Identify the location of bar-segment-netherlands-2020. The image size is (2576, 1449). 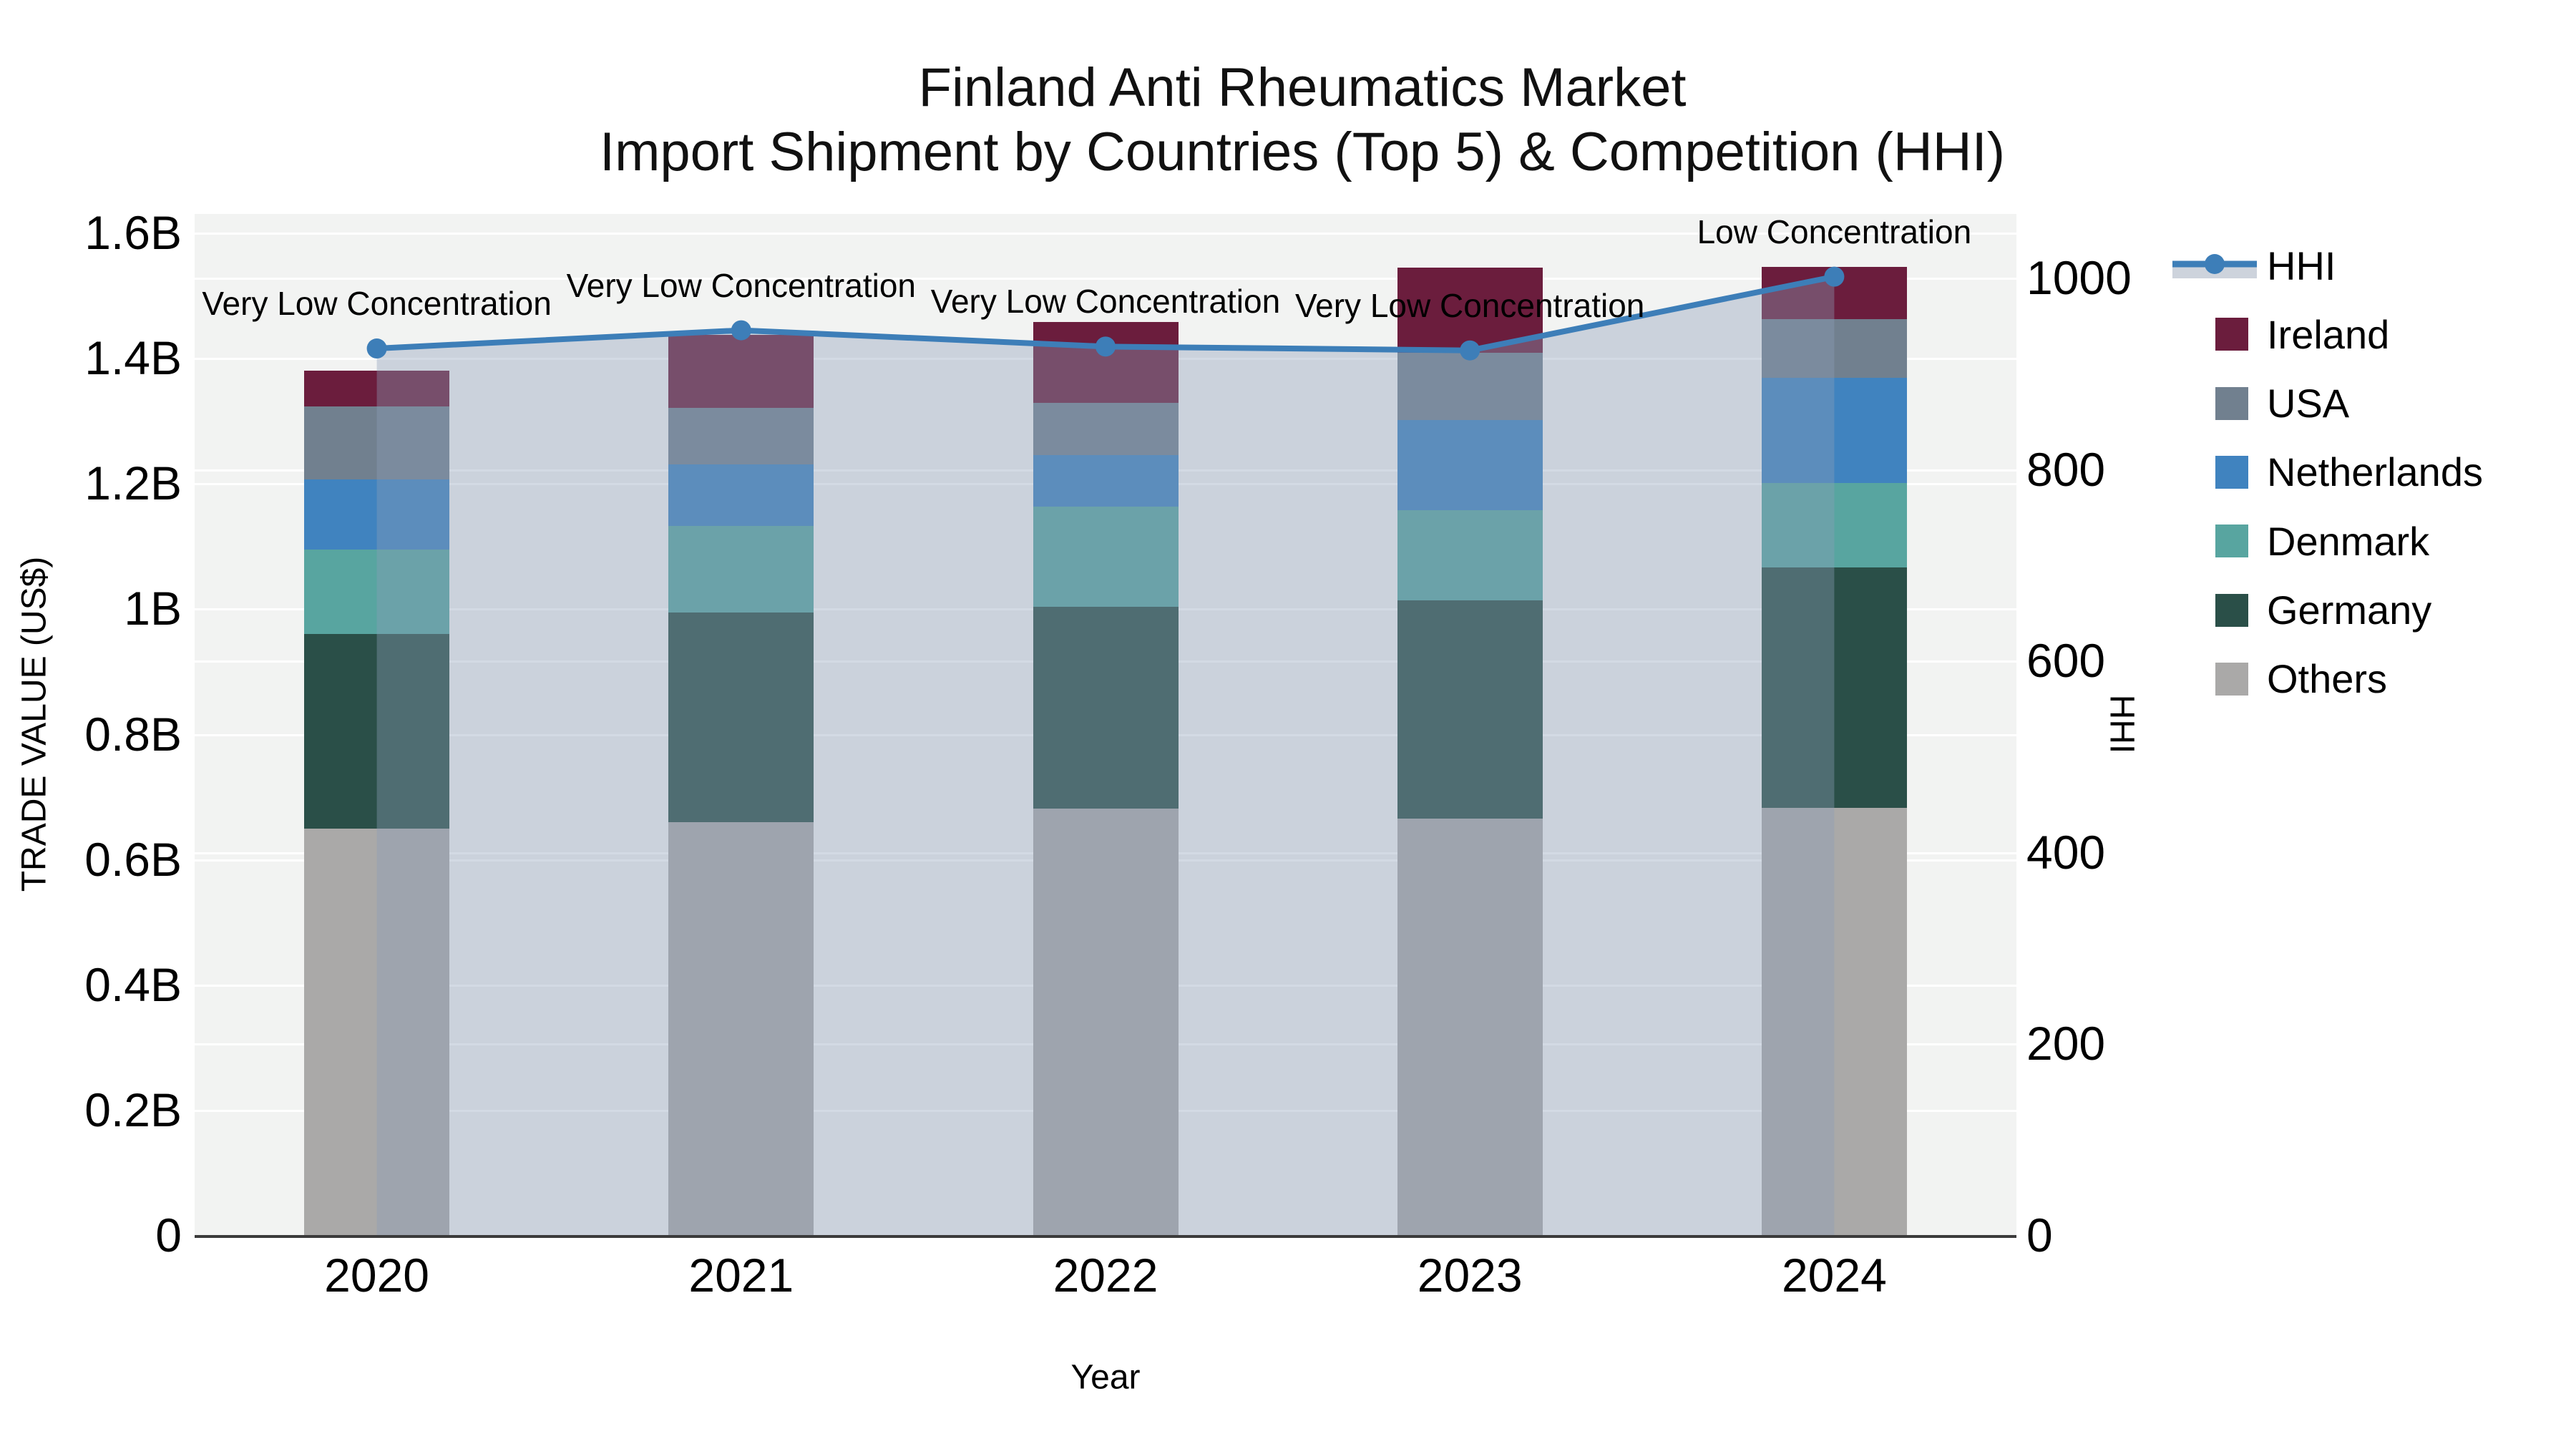
(377, 514).